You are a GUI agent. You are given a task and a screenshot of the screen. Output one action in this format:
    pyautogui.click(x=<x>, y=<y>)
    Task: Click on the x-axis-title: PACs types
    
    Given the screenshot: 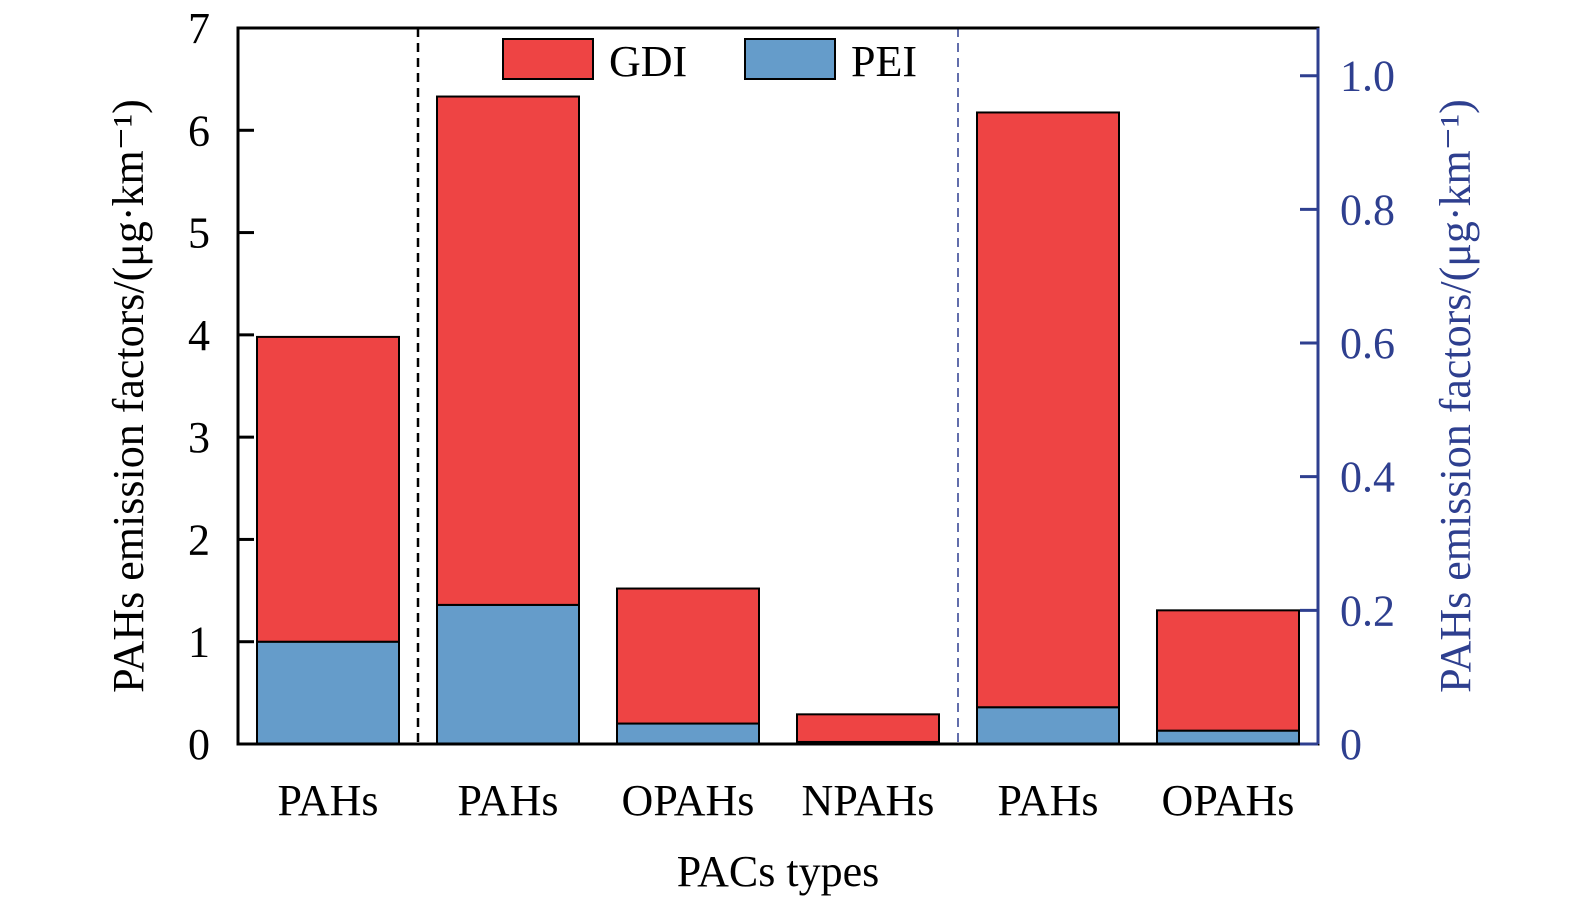 What is the action you would take?
    pyautogui.click(x=778, y=871)
    